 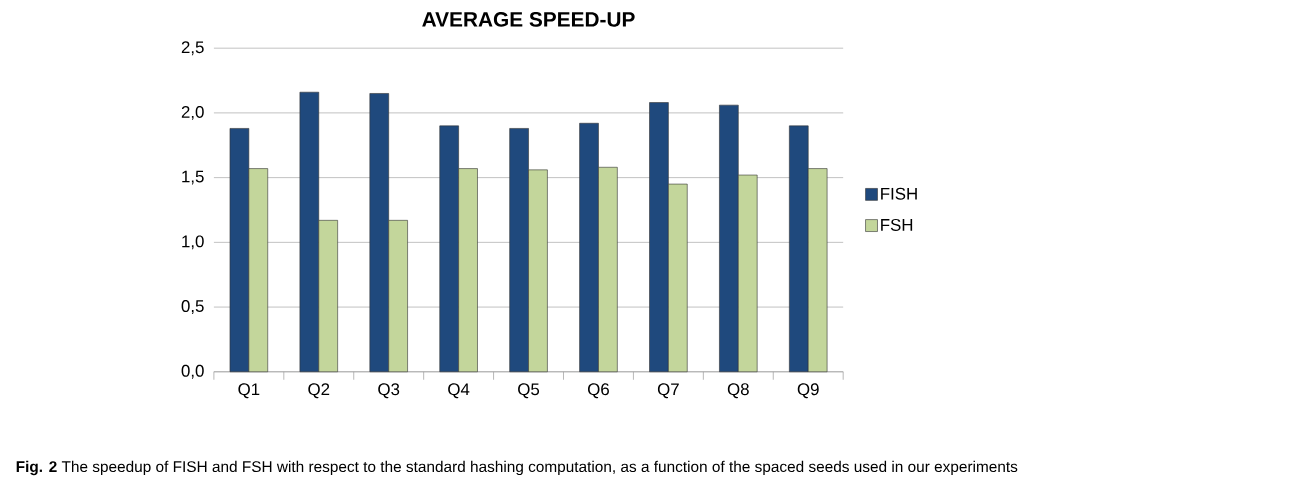 What do you see at coordinates (668, 391) in the screenshot?
I see `x-tick-label: Q7` at bounding box center [668, 391].